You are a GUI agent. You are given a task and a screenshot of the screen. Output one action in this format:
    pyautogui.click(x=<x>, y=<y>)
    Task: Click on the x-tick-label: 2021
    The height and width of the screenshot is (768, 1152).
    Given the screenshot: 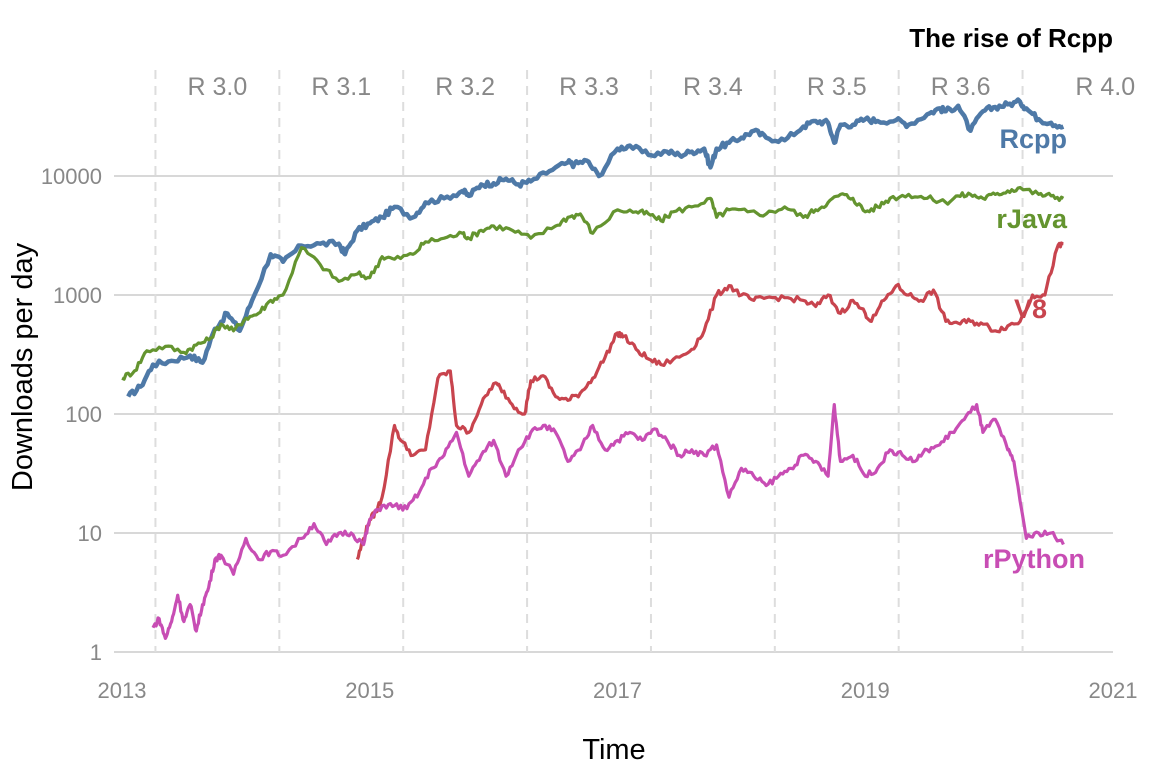 What is the action you would take?
    pyautogui.click(x=1113, y=690)
    